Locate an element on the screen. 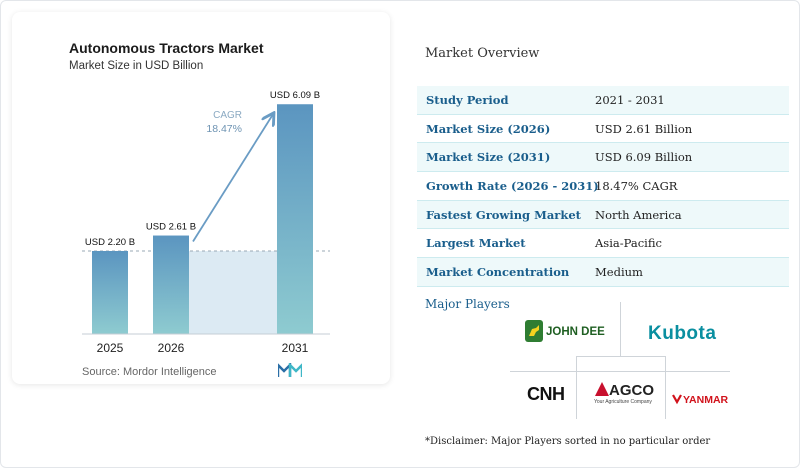 The width and height of the screenshot is (800, 468). overview-row-label: Market Size (2026) is located at coordinates (488, 128).